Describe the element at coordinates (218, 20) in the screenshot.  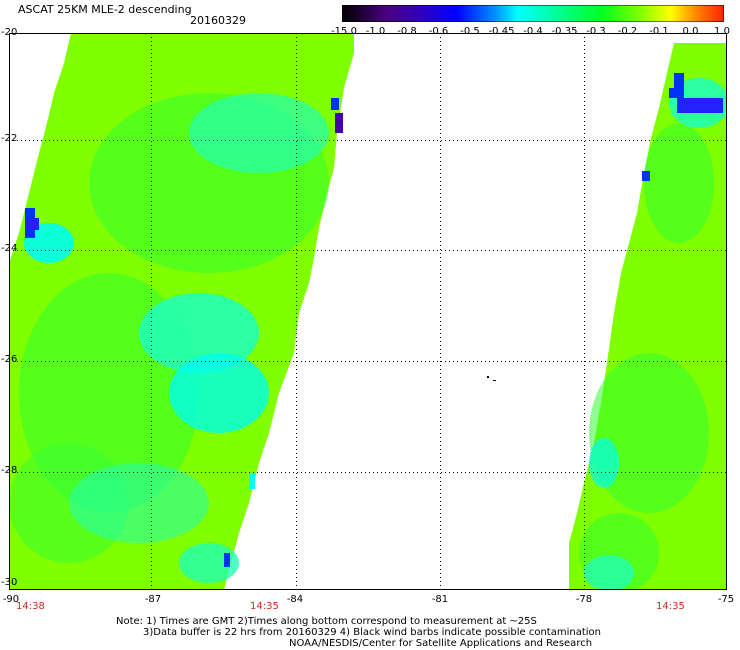
I see `map-date: 20160329` at that location.